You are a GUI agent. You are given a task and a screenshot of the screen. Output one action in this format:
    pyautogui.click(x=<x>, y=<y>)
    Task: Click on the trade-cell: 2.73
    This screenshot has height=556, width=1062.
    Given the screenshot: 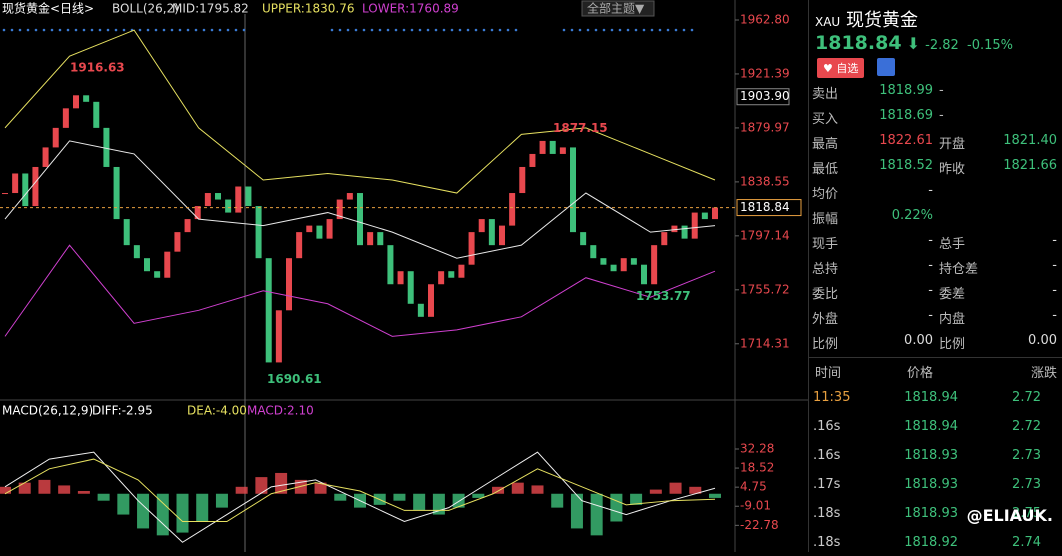 What is the action you would take?
    pyautogui.click(x=1026, y=484)
    